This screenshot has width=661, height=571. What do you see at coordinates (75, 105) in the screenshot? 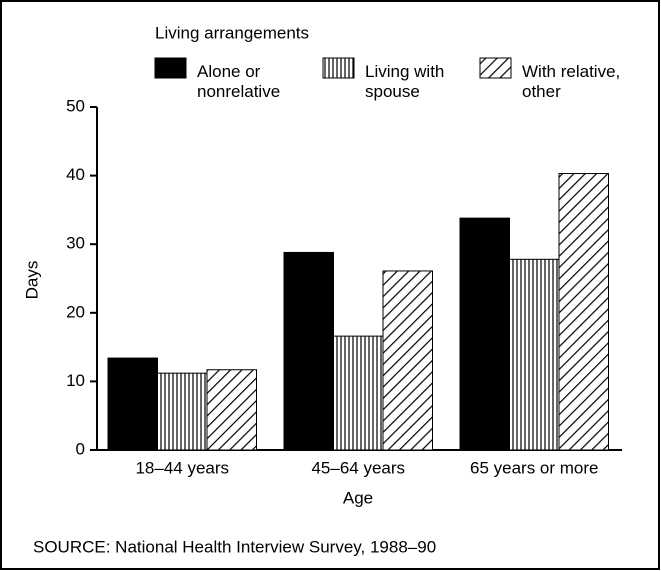
I see `y-tick-label: 50` at bounding box center [75, 105].